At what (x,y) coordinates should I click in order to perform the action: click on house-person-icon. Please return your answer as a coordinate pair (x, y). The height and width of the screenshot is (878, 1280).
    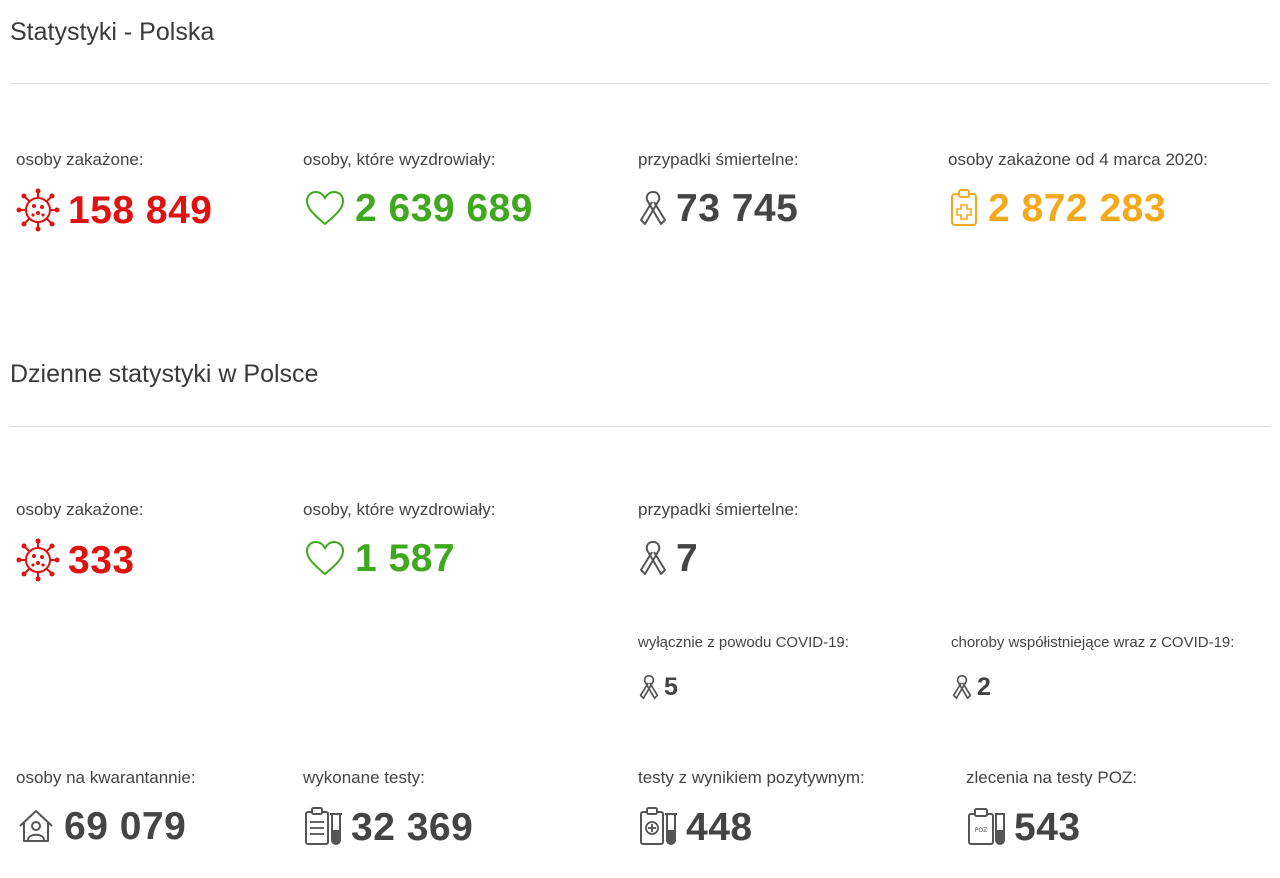
    Looking at the image, I should click on (36, 826).